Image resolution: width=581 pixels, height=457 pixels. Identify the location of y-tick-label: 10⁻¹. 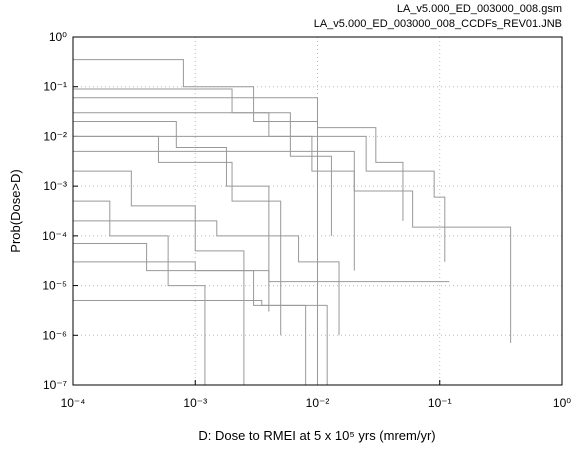
(55, 87).